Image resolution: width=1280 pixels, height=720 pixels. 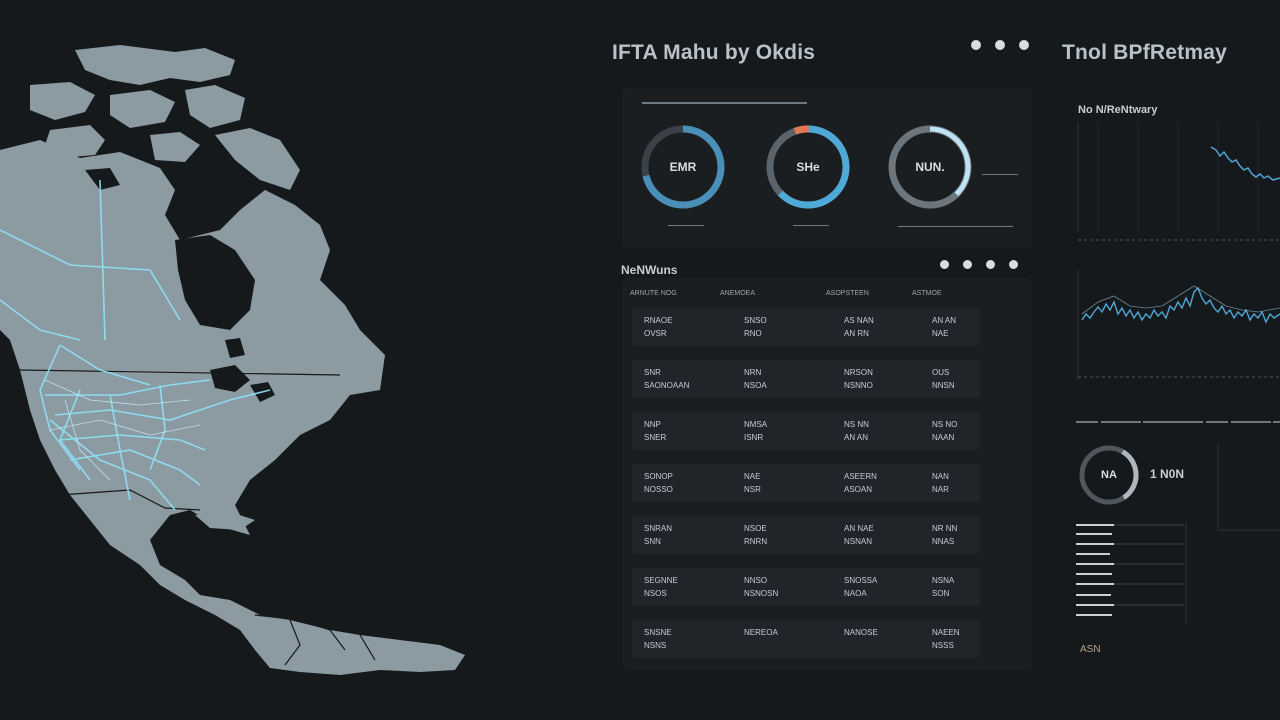 I want to click on table-cell: NAN NAR, so click(x=940, y=483).